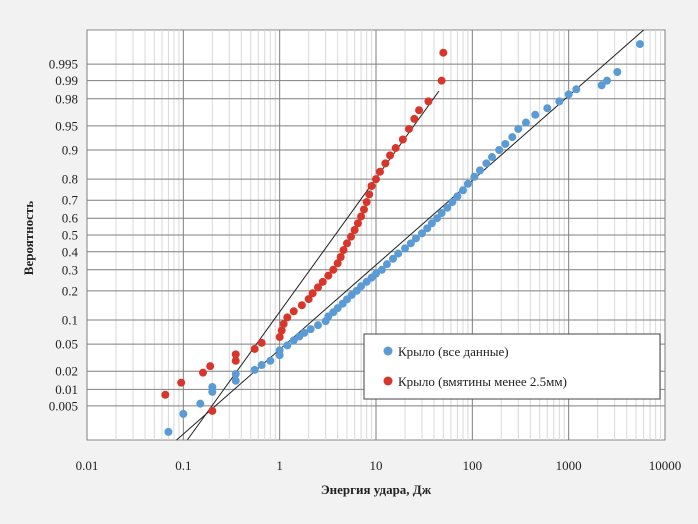 Image resolution: width=698 pixels, height=524 pixels. I want to click on y-tick-label: 0.995, so click(63, 64).